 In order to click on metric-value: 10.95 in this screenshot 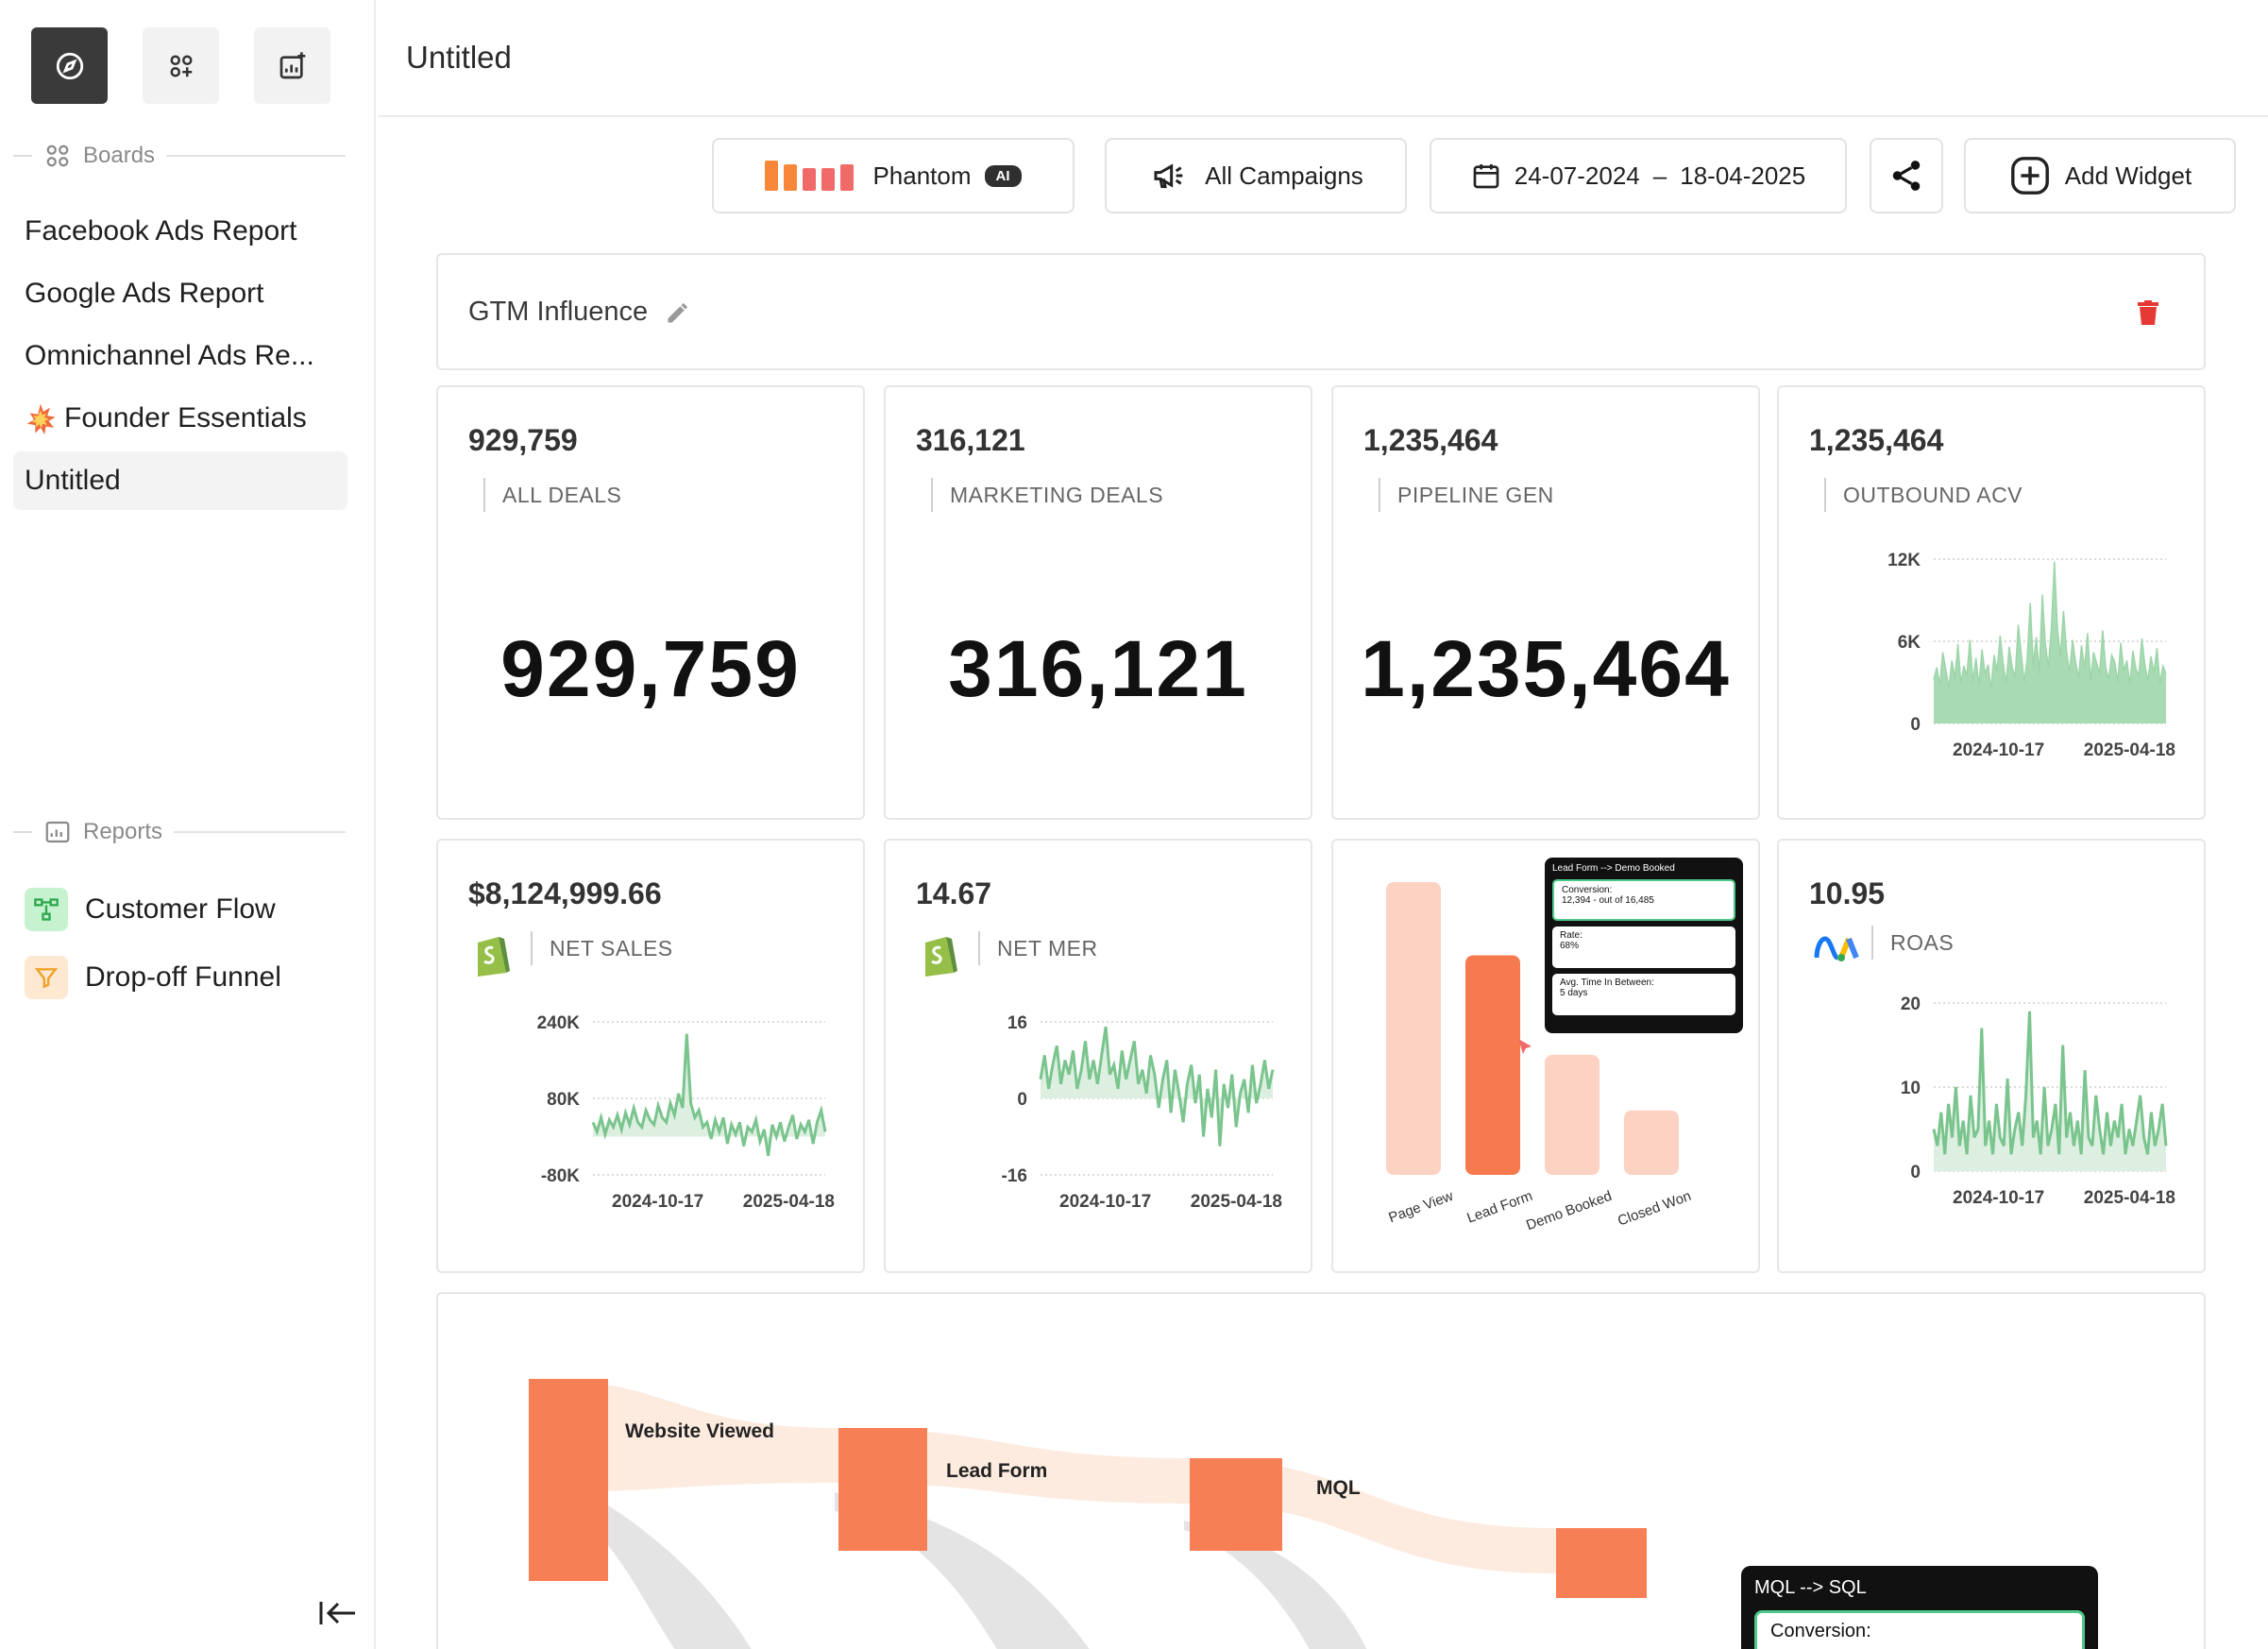, I will do `click(1847, 893)`.